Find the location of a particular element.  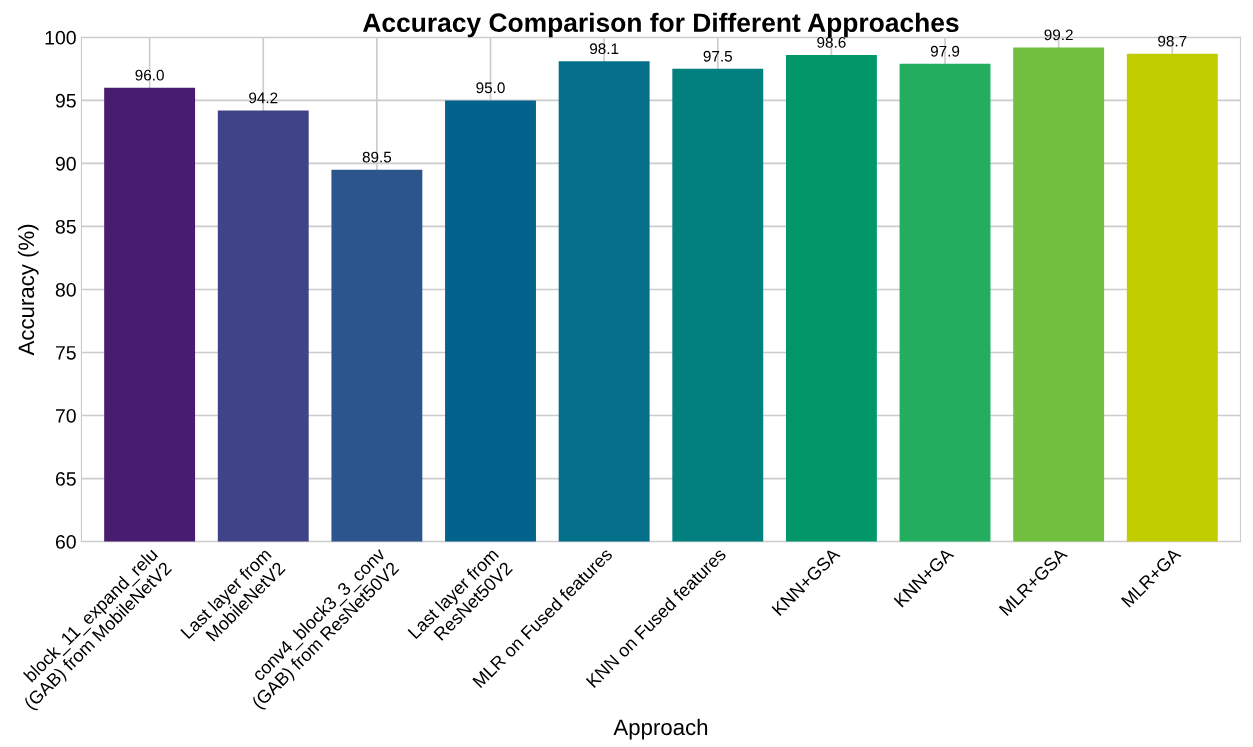

data-label: 95.0 is located at coordinates (490, 88).